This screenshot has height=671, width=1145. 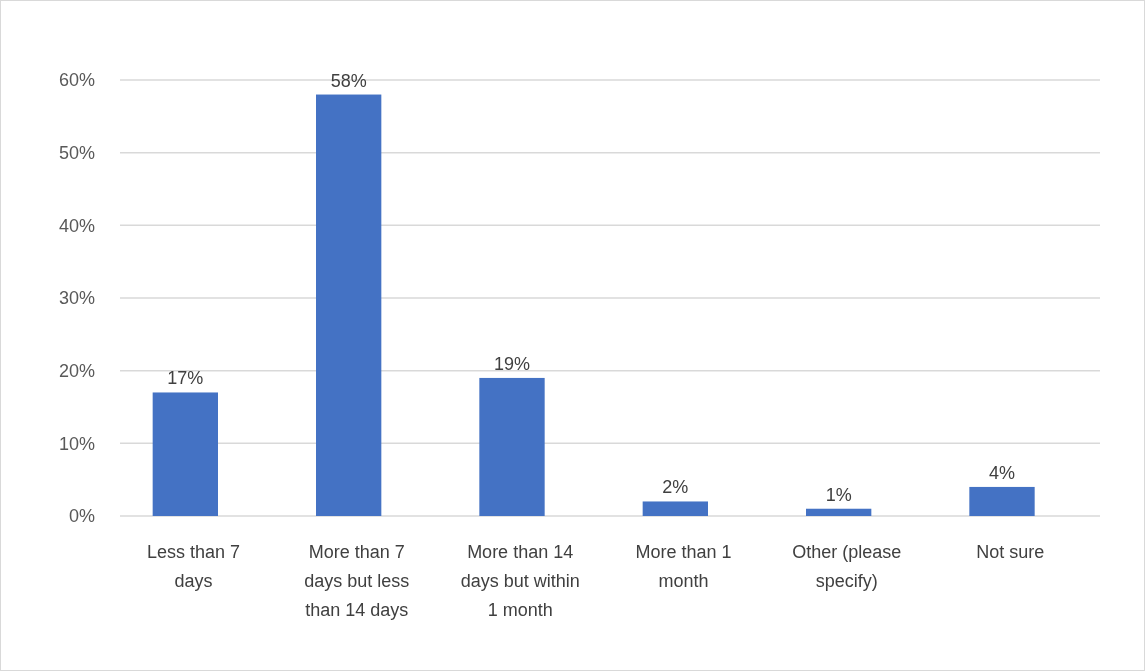 I want to click on x-tick-label: Other (please specify), so click(x=847, y=566).